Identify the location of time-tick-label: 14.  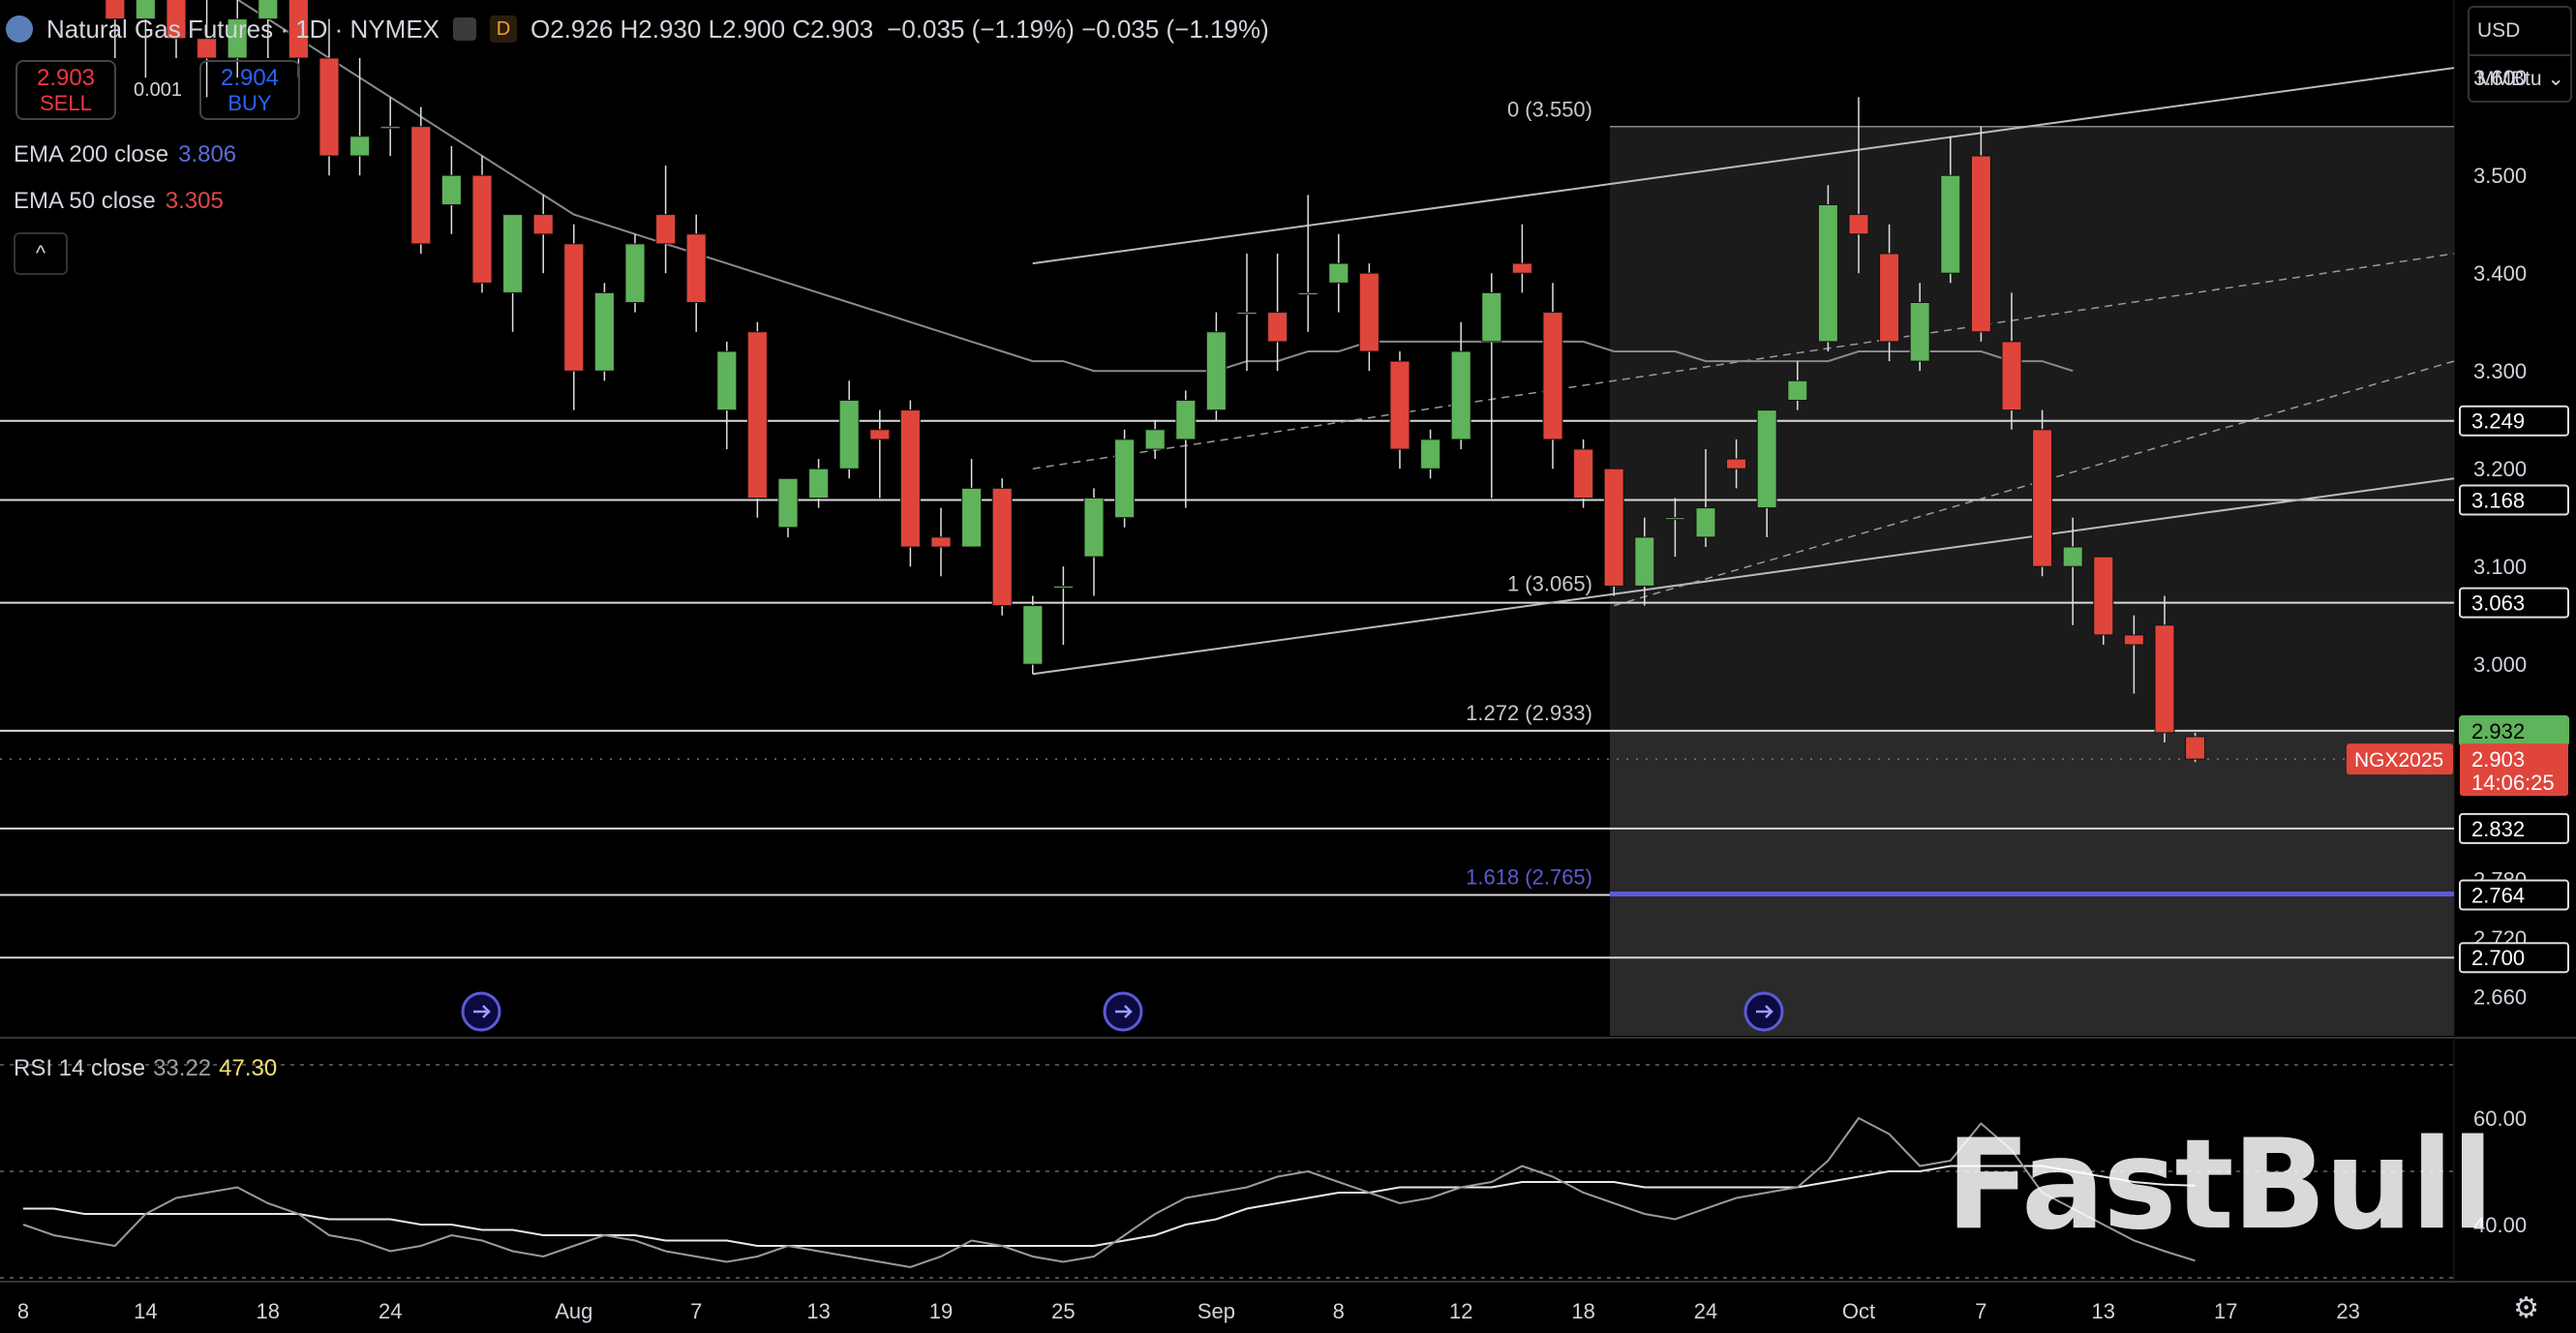
(145, 1311).